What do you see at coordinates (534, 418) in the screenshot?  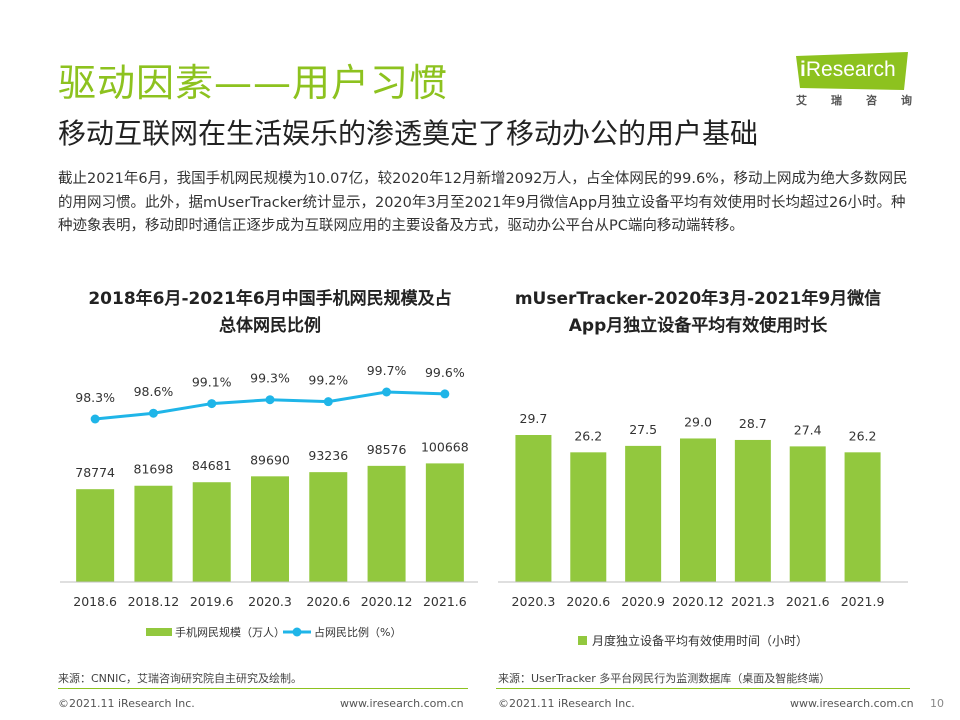 I see `chart2-bar-value: 29.7` at bounding box center [534, 418].